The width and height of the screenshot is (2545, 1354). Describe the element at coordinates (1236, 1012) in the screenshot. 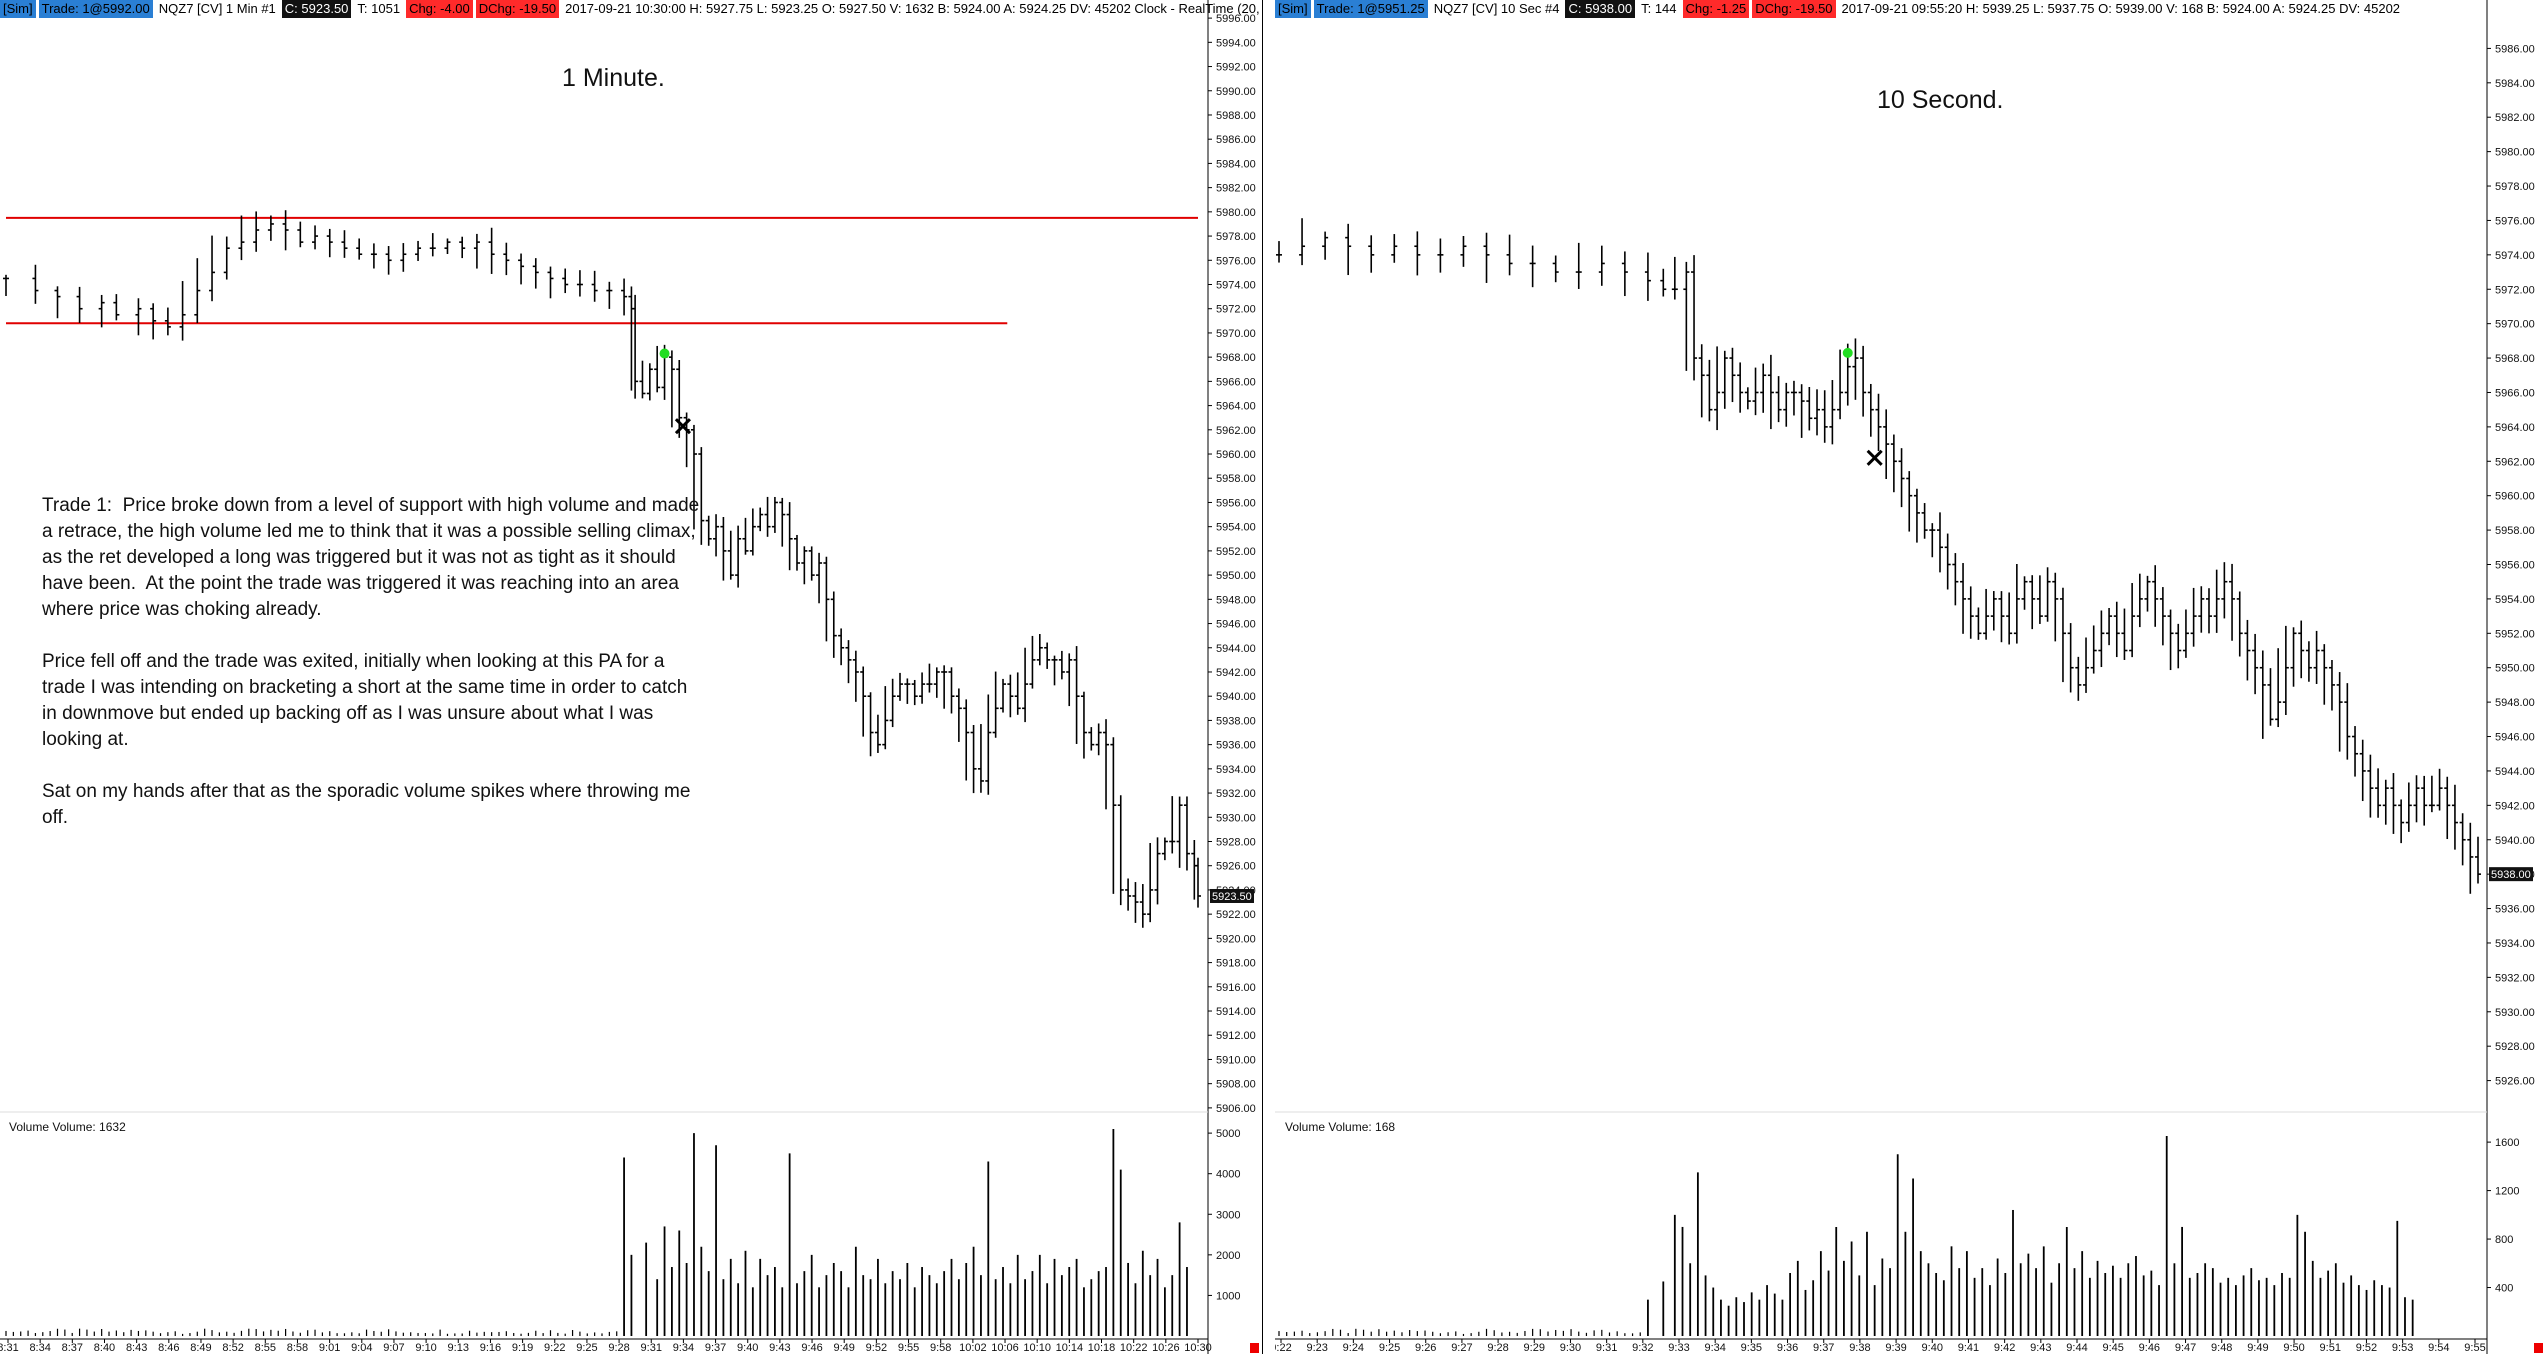

I see `price-tick-label: 5914.00` at that location.